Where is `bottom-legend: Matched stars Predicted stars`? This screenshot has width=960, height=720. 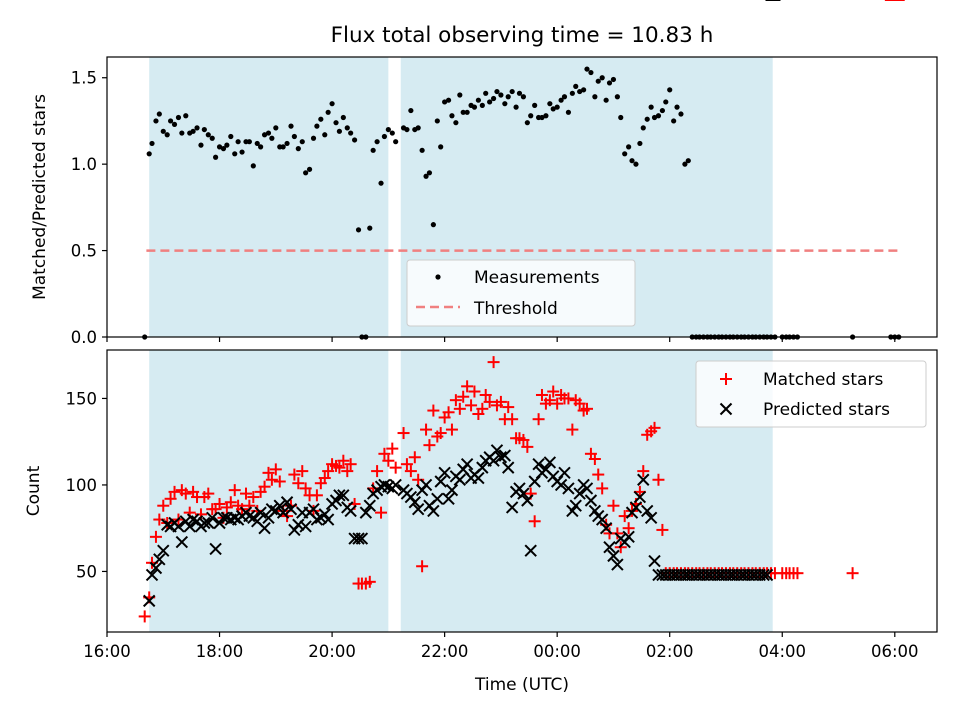 bottom-legend: Matched stars Predicted stars is located at coordinates (811, 394).